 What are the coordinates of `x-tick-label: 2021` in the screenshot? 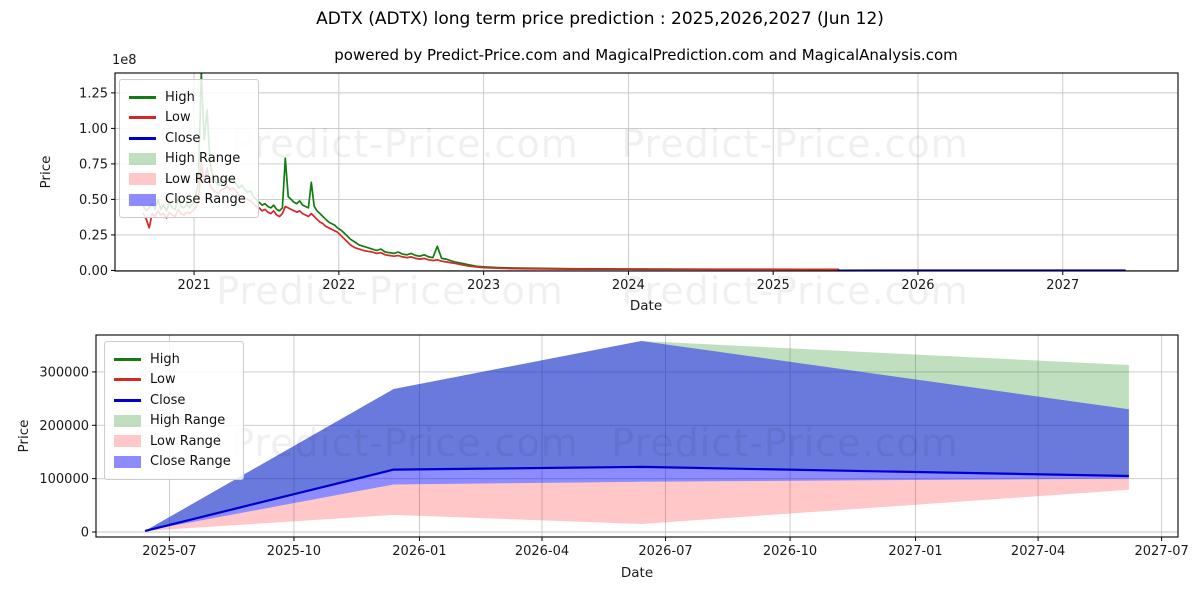 It's located at (194, 285).